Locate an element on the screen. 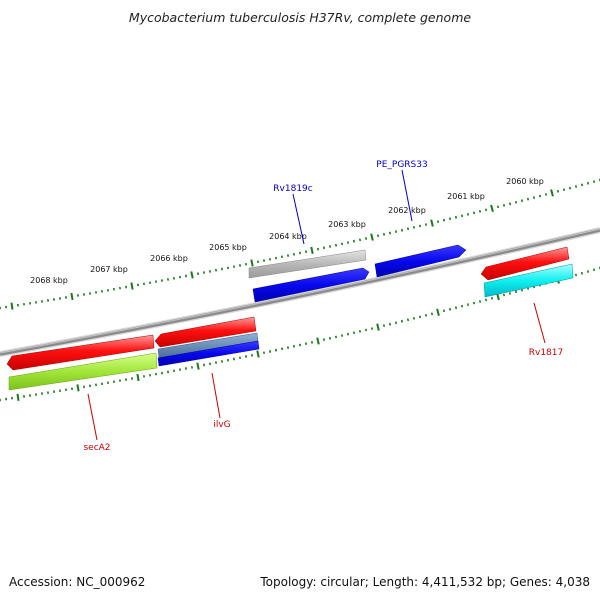 This screenshot has height=600, width=600. gene-label-rv1817: Rv1817 is located at coordinates (546, 330).